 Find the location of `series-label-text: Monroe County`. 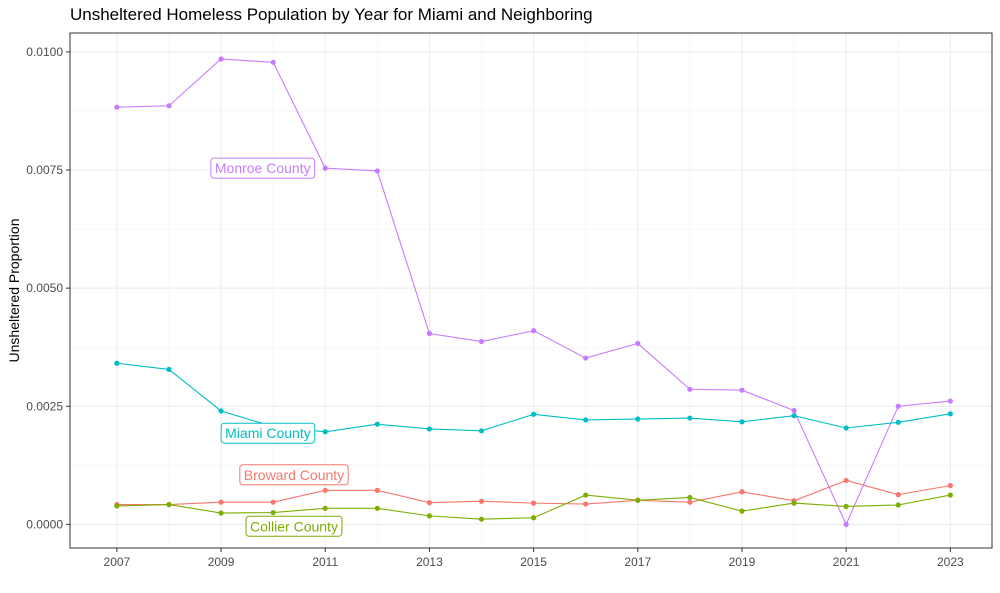

series-label-text: Monroe County is located at coordinates (263, 168).